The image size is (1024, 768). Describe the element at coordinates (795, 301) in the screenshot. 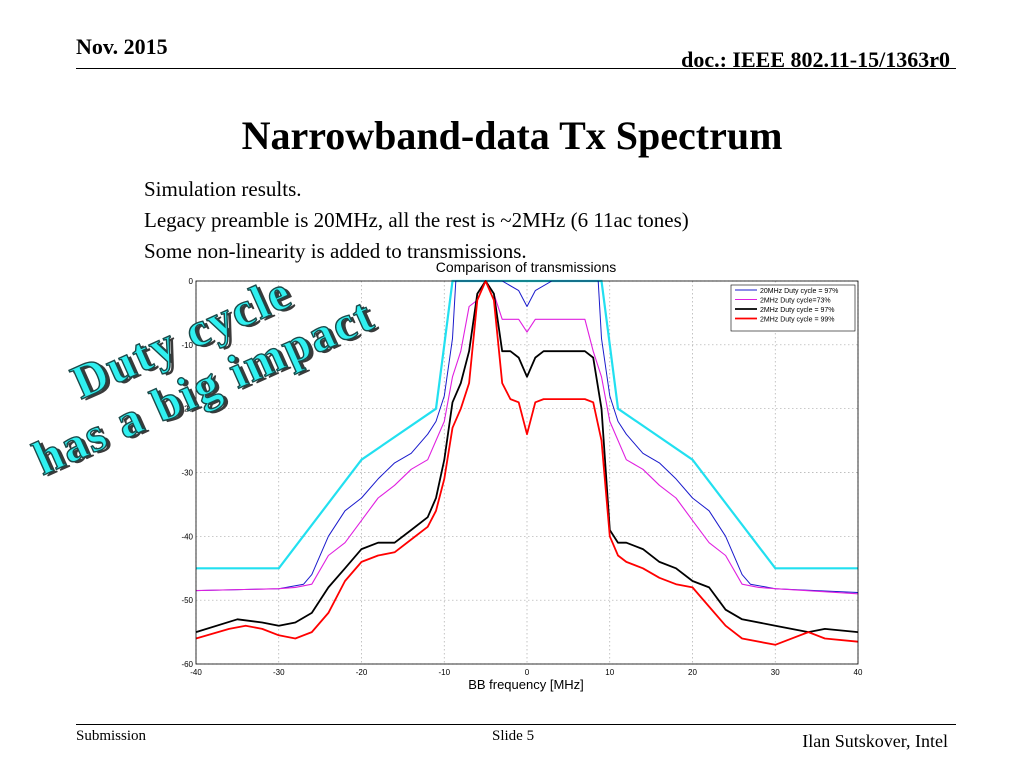

I see `legend-entry: 2MHz Duty cycle=73%` at that location.